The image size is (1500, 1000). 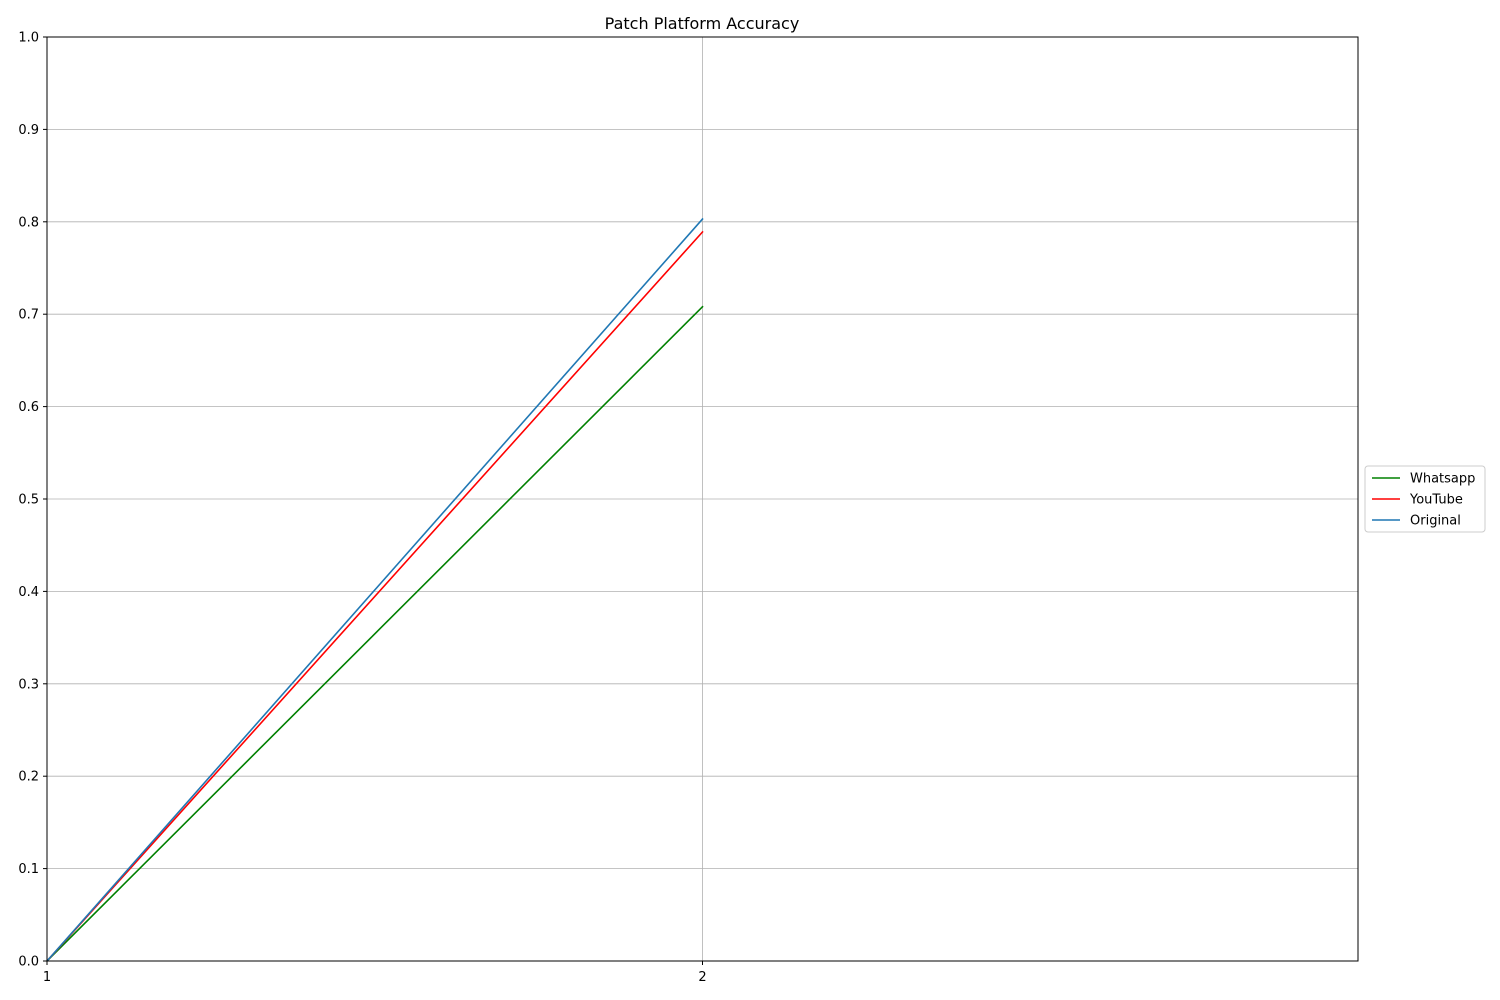 What do you see at coordinates (28, 962) in the screenshot?
I see `y-tick-label: 0.0` at bounding box center [28, 962].